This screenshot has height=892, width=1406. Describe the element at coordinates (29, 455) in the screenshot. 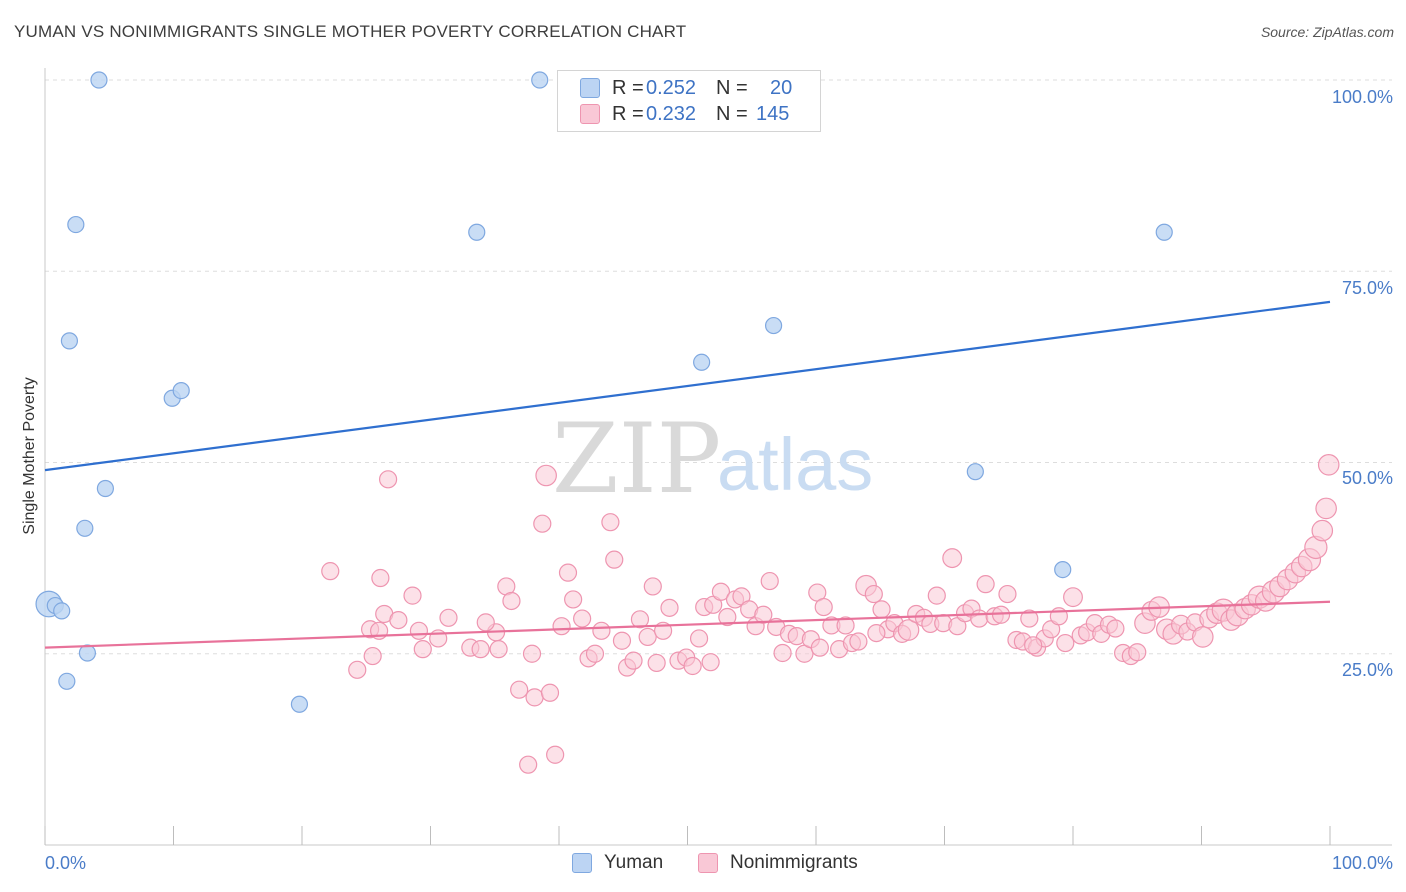

I see `y-axis-label: Single Mother Poverty` at that location.